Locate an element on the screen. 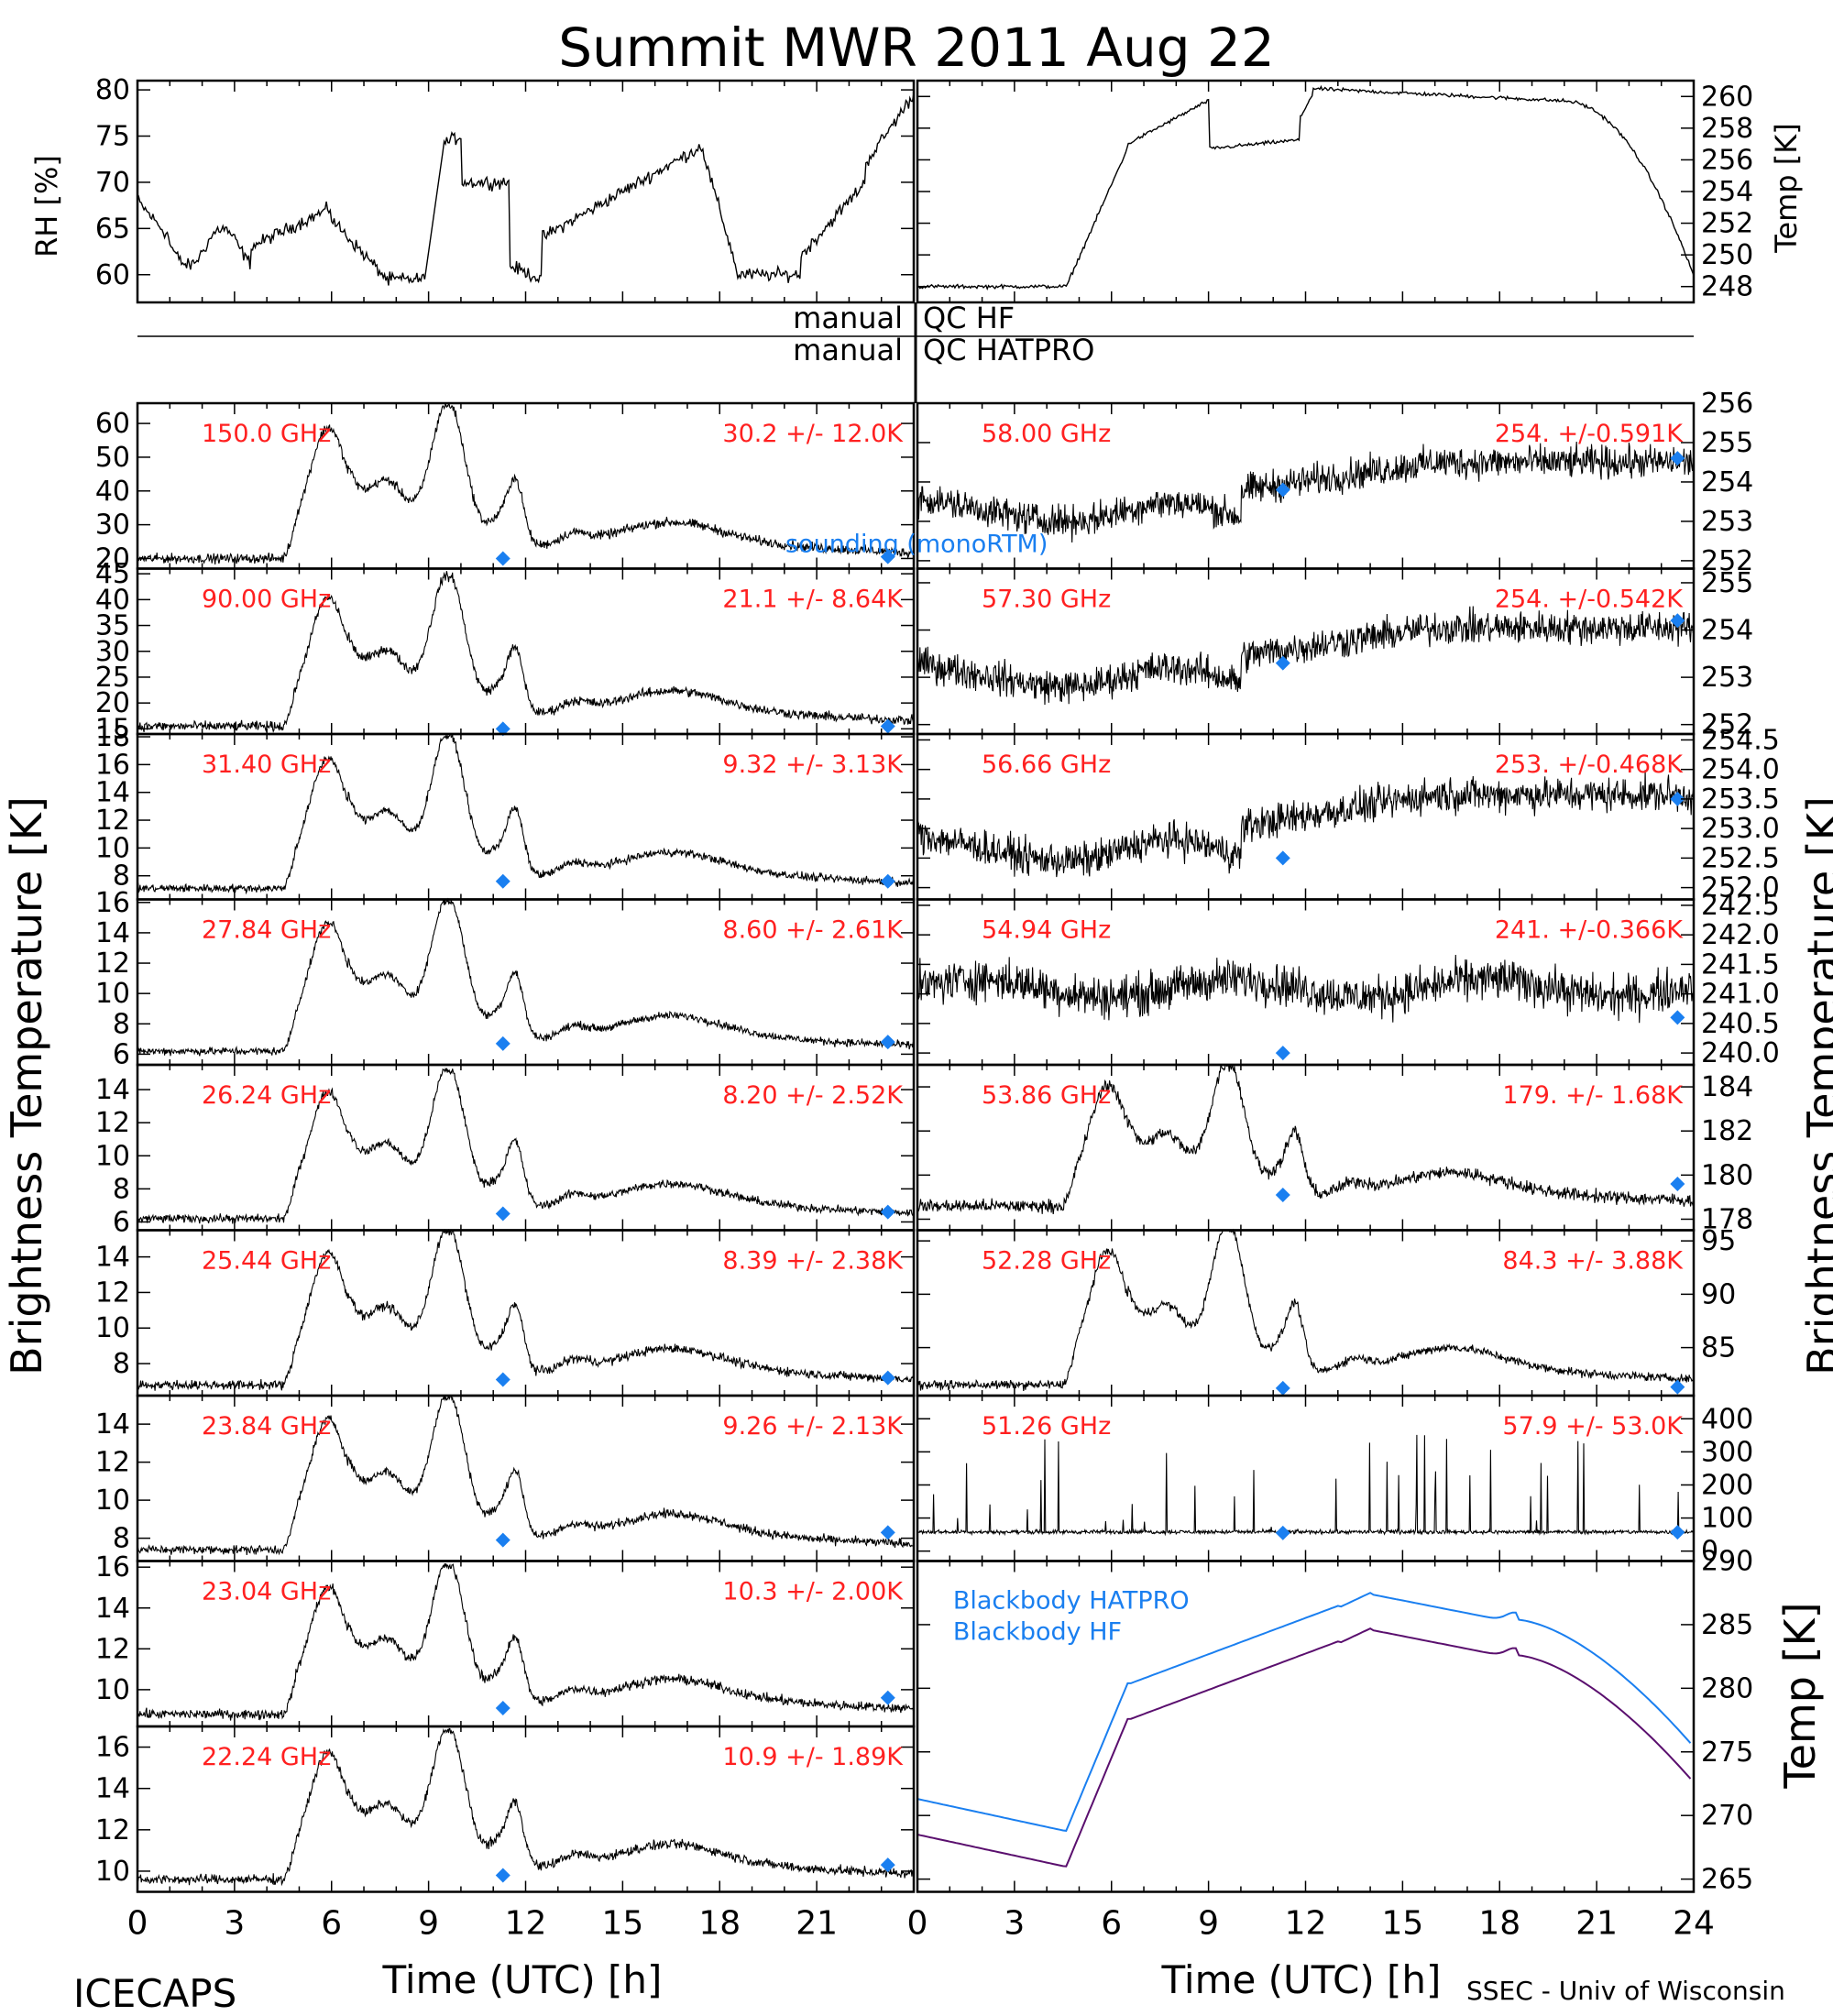 This screenshot has width=1833, height=2016. x-tick-label-right: 6 is located at coordinates (1111, 1924).